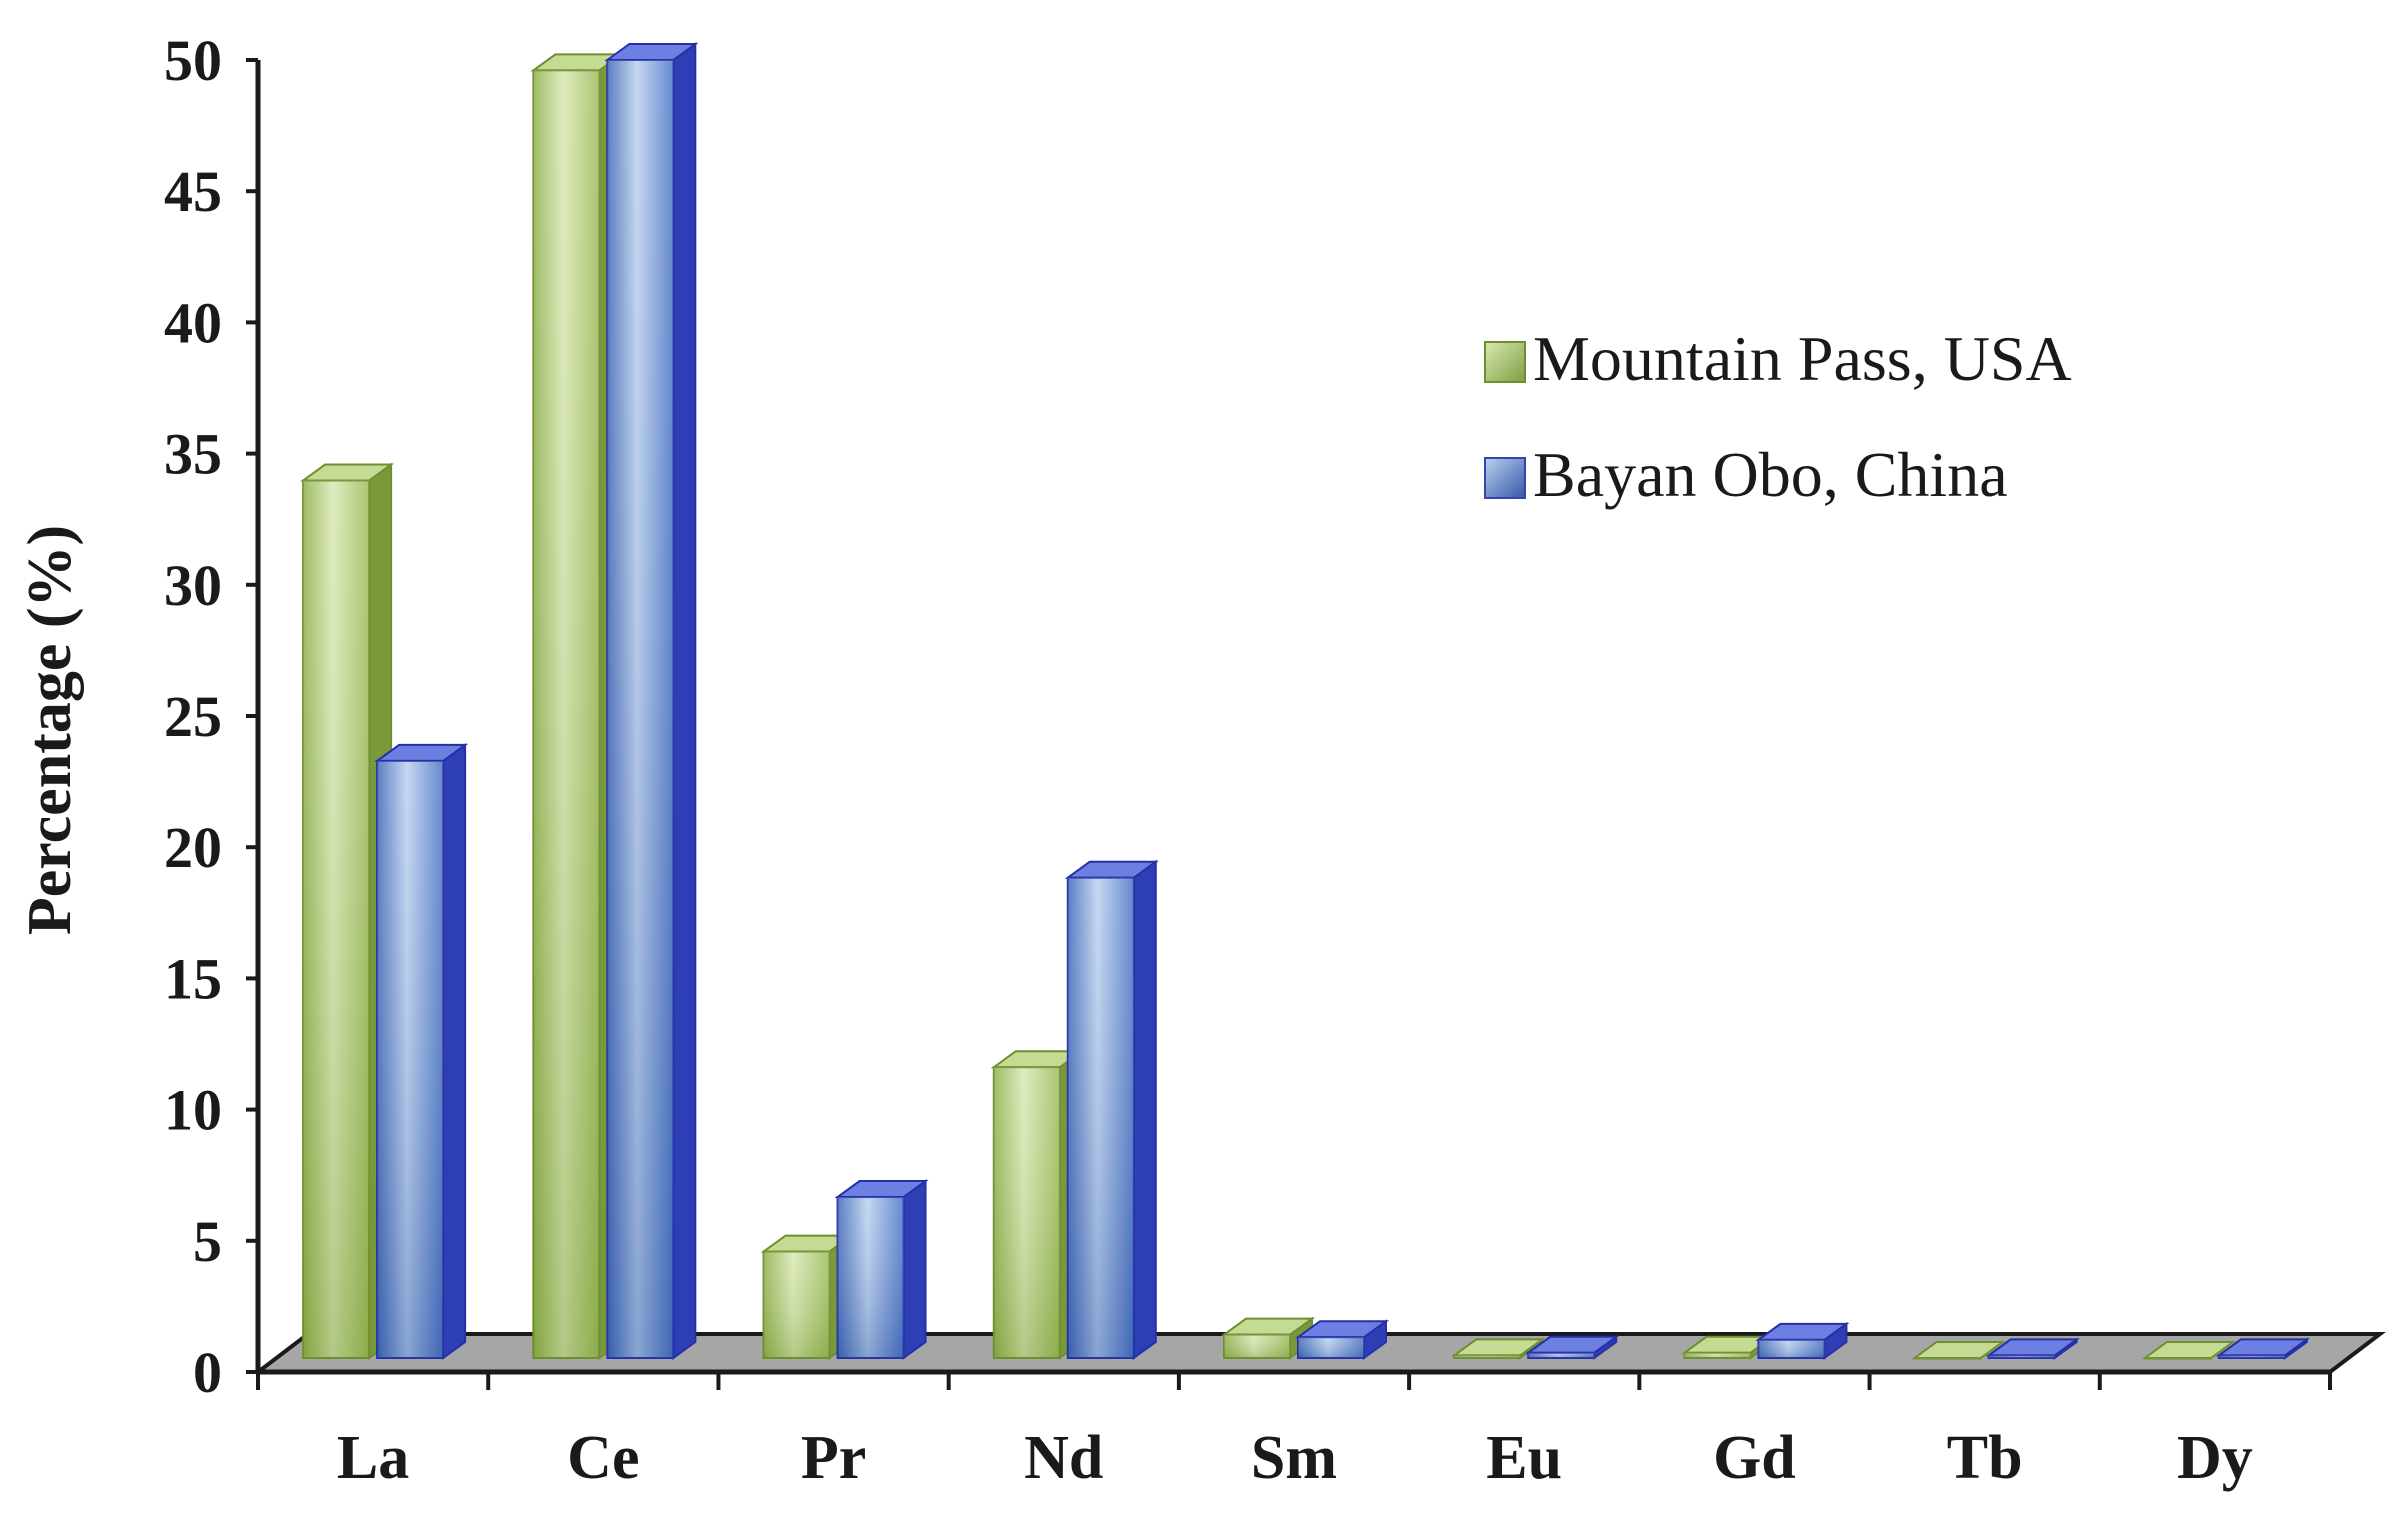 This screenshot has width=2397, height=1514. Describe the element at coordinates (193, 1110) in the screenshot. I see `y-tick-label: 10` at that location.